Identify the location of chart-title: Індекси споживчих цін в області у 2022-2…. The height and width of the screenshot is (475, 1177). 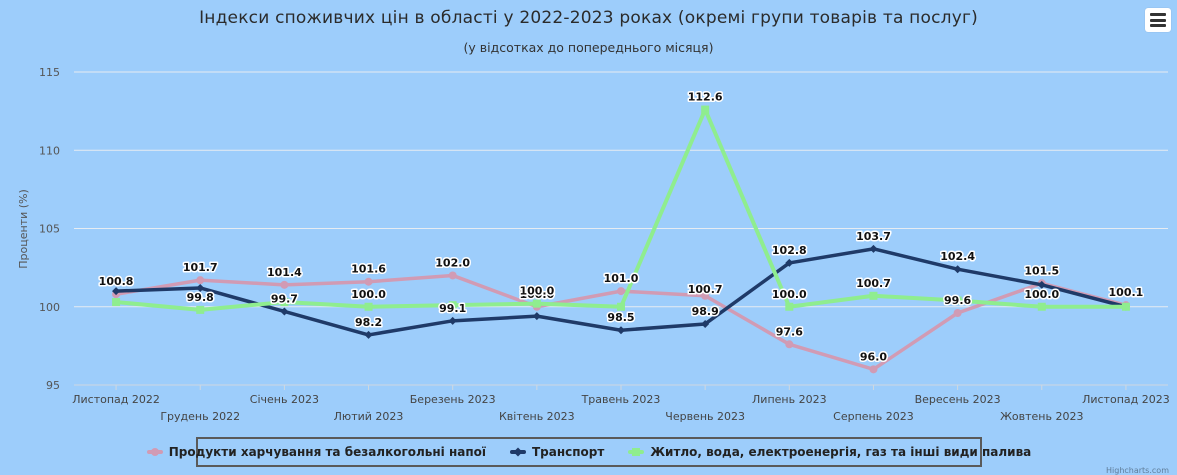
(588, 18).